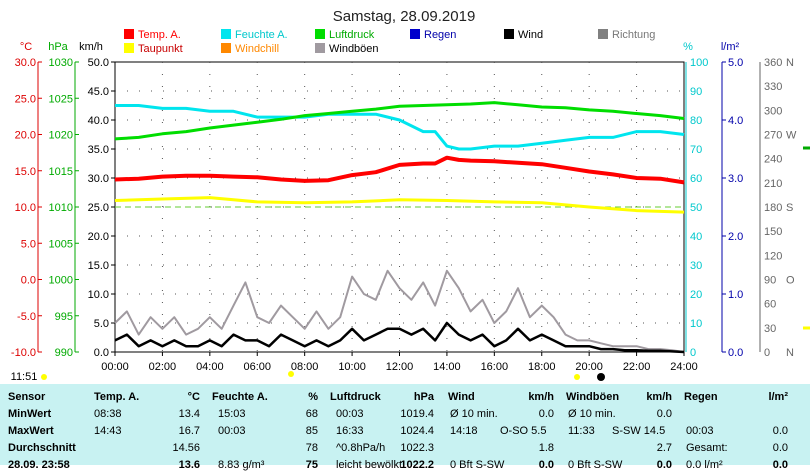 The height and width of the screenshot is (471, 810). I want to click on wind-line, so click(399, 337).